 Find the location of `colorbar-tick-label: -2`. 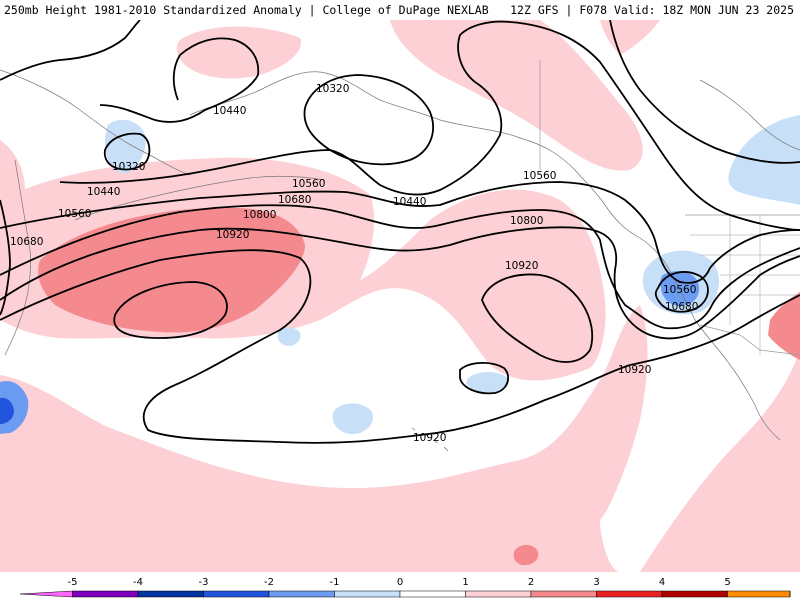

colorbar-tick-label: -2 is located at coordinates (269, 582).